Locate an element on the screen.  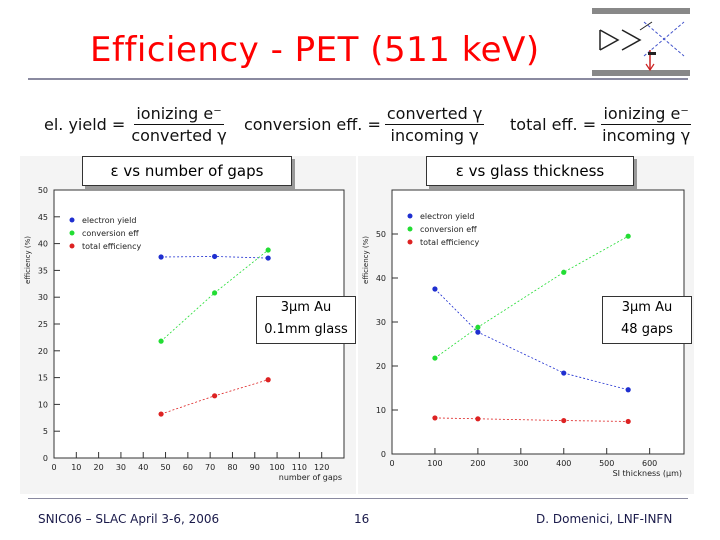
formula-fraction: converted γ incoming γ is located at coordinates (434, 124).